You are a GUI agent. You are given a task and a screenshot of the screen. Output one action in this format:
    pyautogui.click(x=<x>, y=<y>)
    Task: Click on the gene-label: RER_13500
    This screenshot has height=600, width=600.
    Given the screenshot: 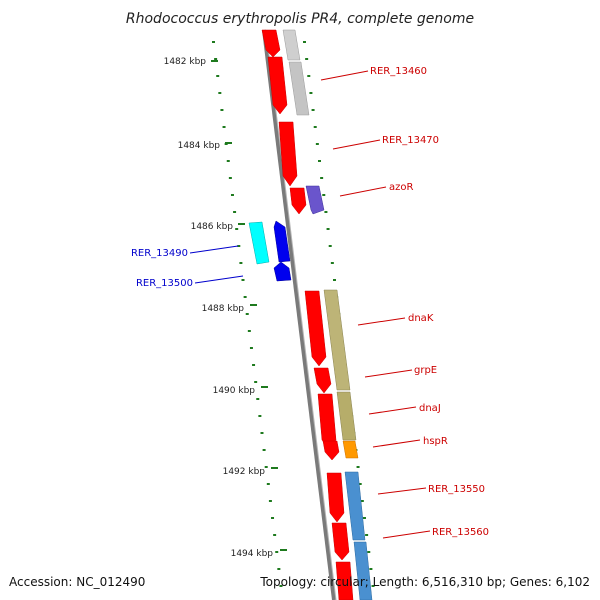 What is the action you would take?
    pyautogui.click(x=164, y=283)
    